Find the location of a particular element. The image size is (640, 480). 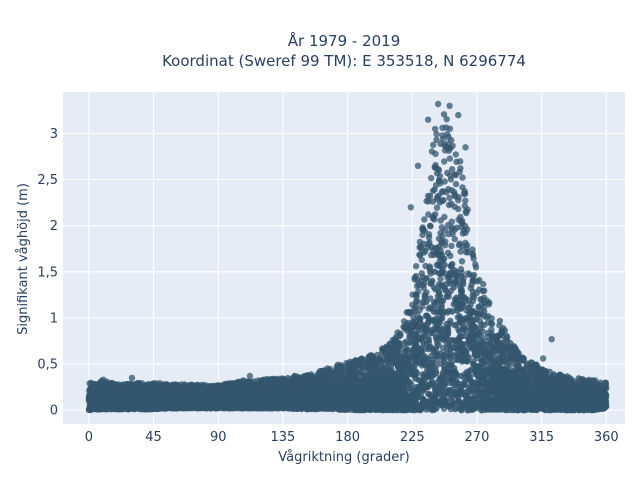

chart-title-line-1: År 1979 - 2019 is located at coordinates (344, 40).